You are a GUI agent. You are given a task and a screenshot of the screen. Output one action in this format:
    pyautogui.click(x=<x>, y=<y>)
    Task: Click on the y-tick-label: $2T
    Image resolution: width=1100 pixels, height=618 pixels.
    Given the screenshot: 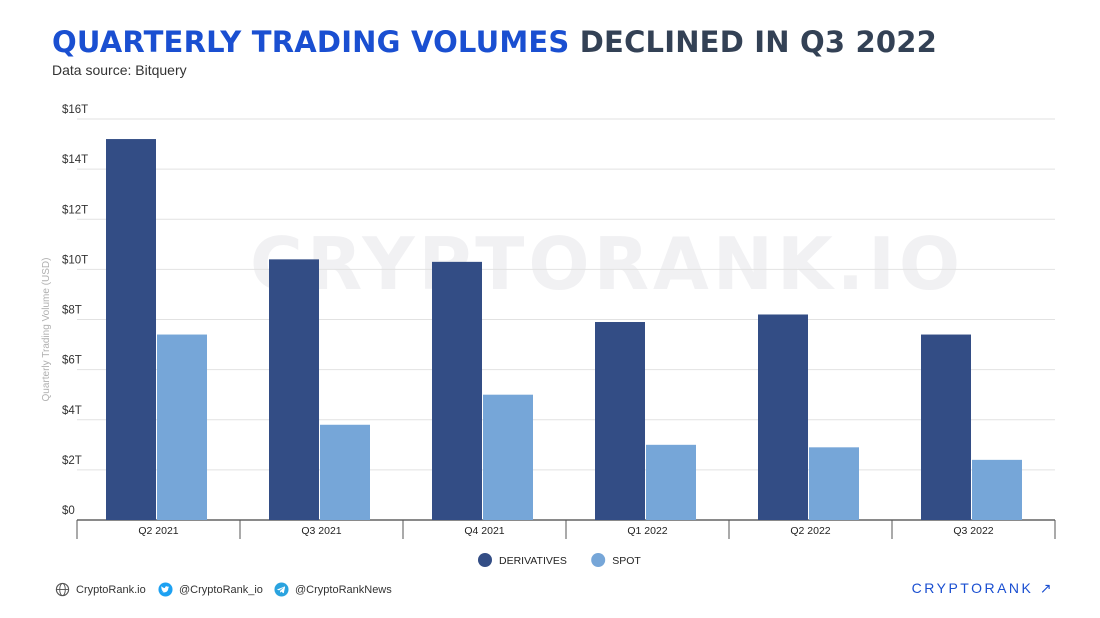 What is the action you would take?
    pyautogui.click(x=72, y=461)
    